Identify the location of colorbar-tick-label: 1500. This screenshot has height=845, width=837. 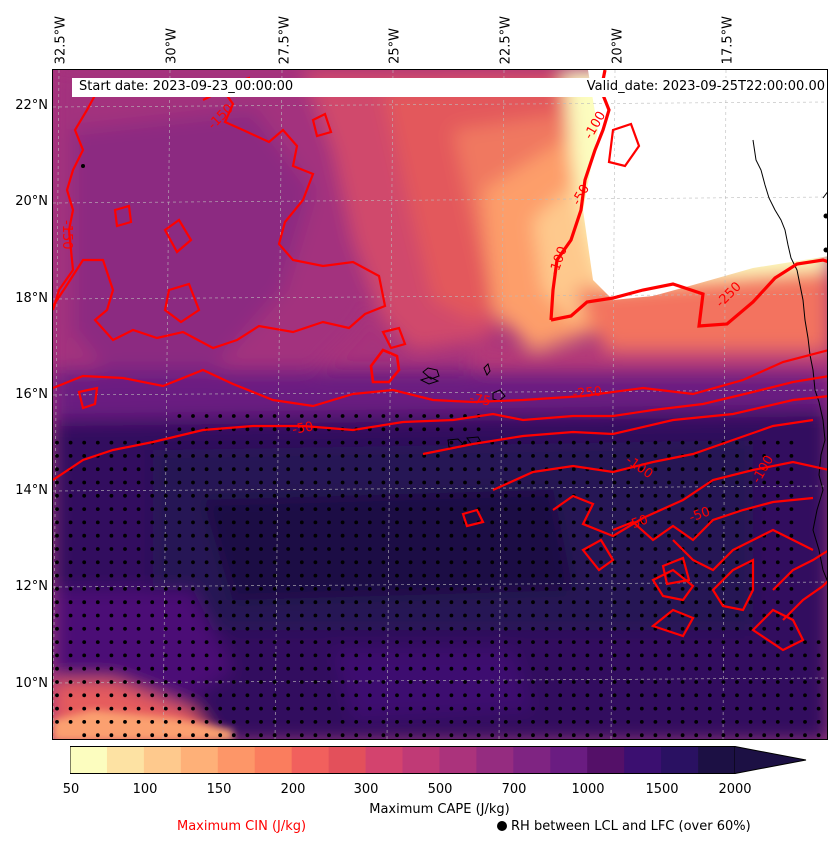
(662, 789).